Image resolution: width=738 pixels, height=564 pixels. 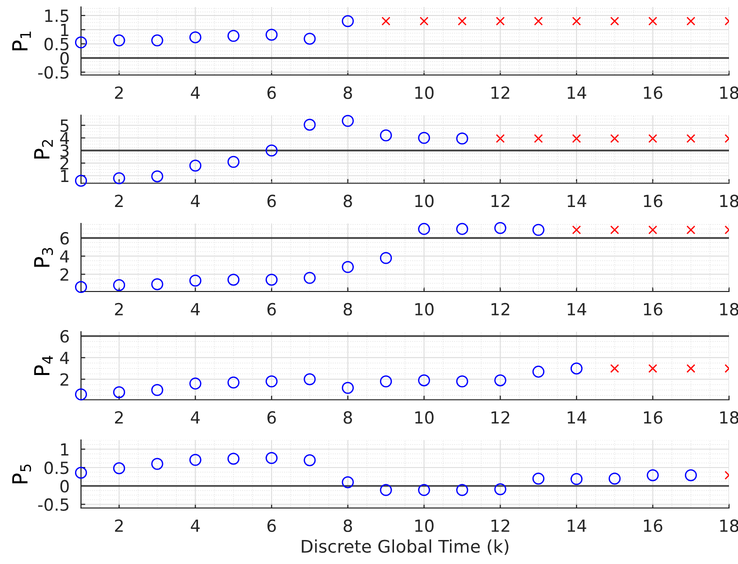 What do you see at coordinates (64, 151) in the screenshot?
I see `y-tick-label: 3` at bounding box center [64, 151].